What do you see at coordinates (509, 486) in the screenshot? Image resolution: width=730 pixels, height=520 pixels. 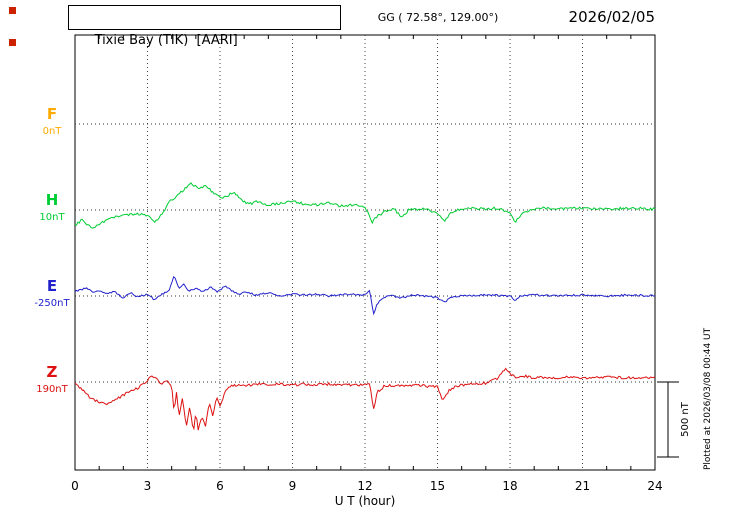 I see `x-tick-label: 18` at bounding box center [509, 486].